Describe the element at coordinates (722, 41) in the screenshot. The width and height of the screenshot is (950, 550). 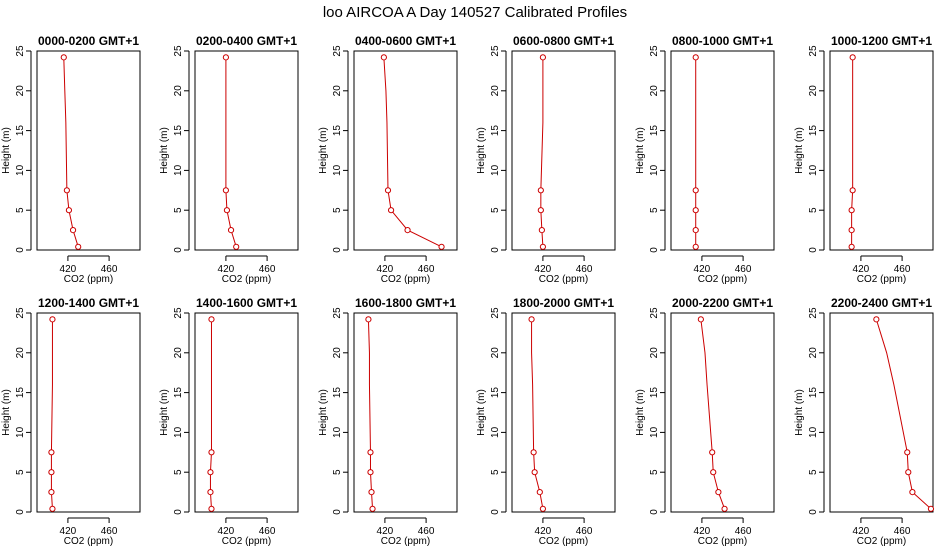
I see `panel-title: 0800-1000 GMT+1` at that location.